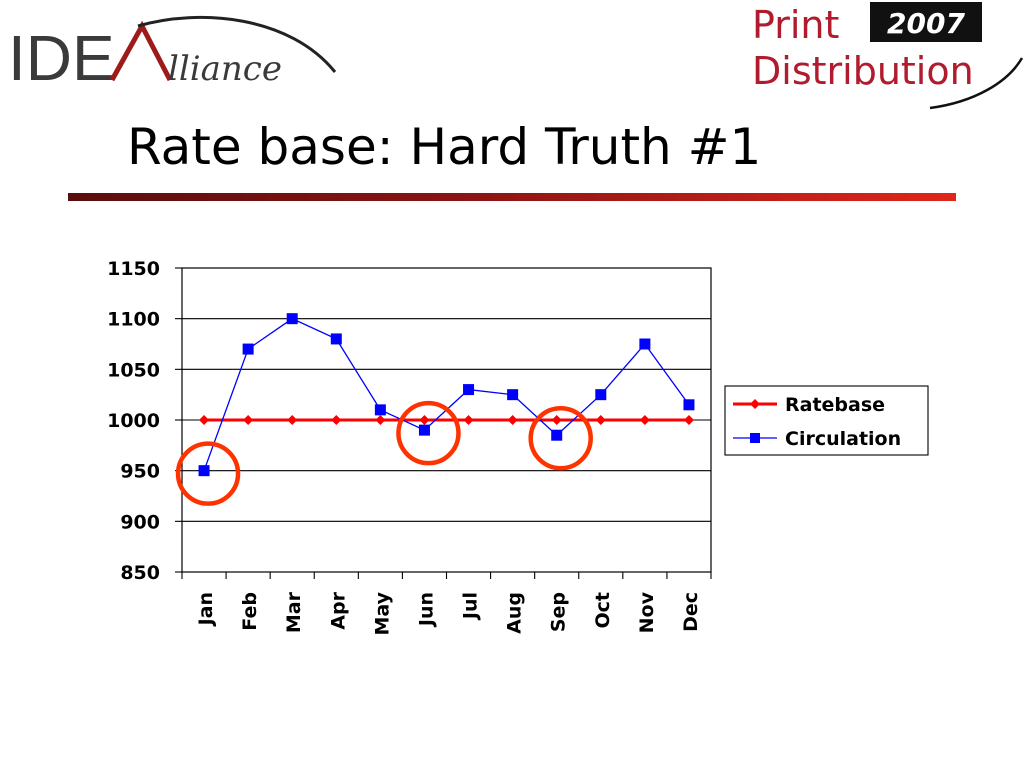 This screenshot has height=768, width=1024. What do you see at coordinates (515, 613) in the screenshot?
I see `x-tick-label: Aug` at bounding box center [515, 613].